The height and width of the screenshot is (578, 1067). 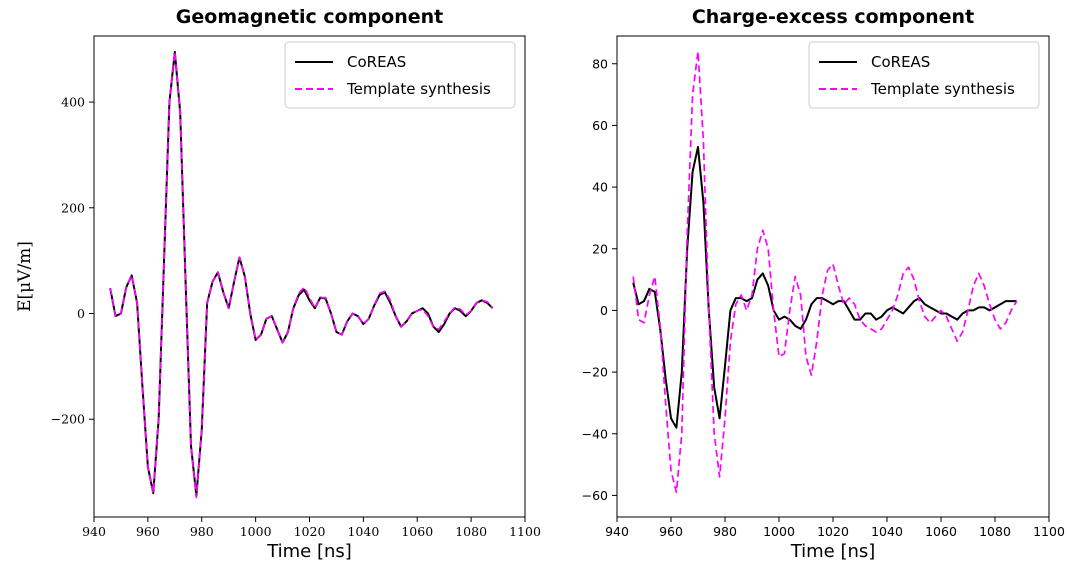 I want to click on y-tick-label: 20, so click(x=600, y=248).